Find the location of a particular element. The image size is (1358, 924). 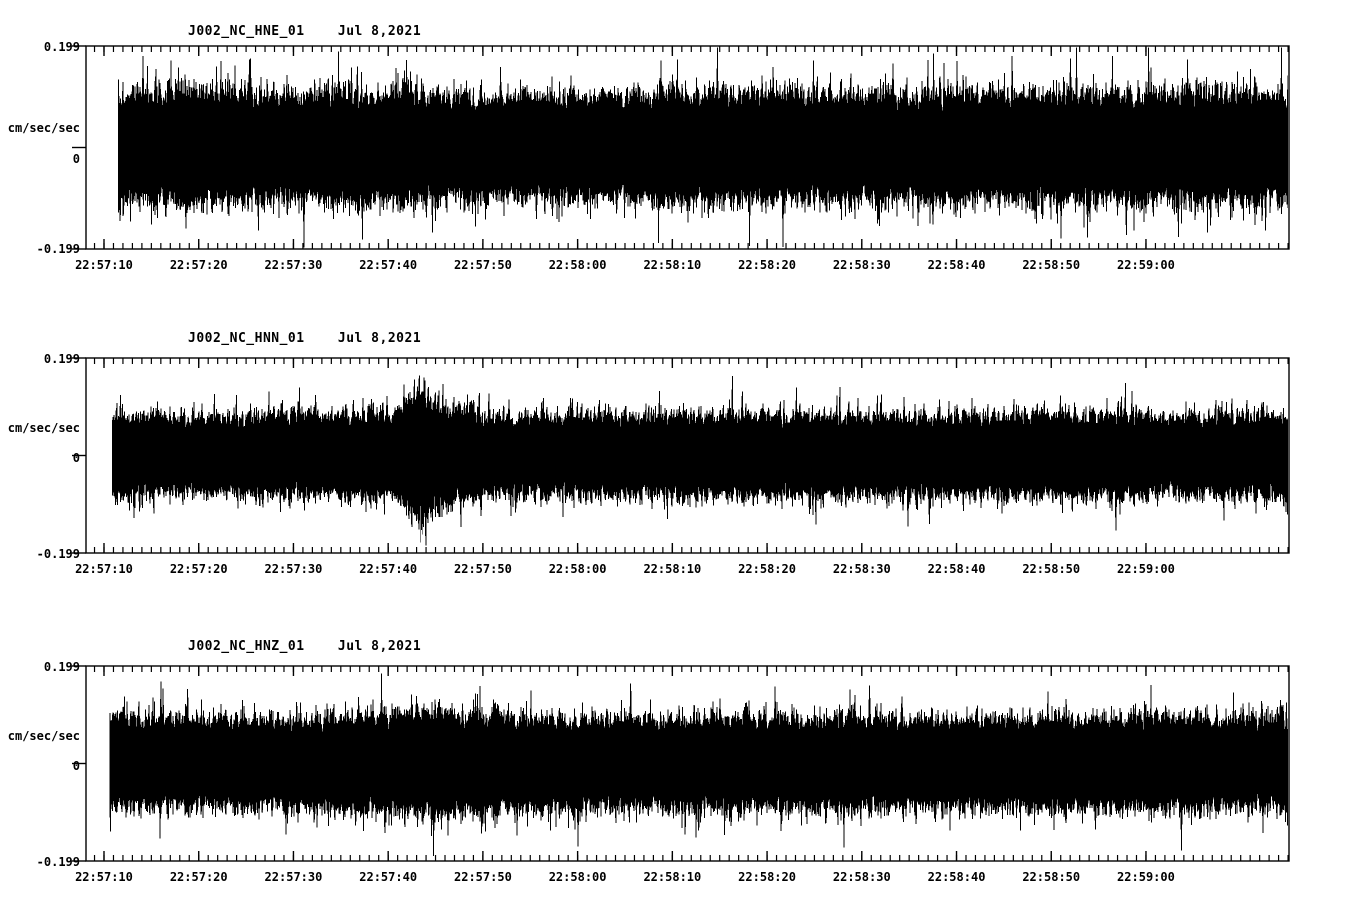

y-tick-label-hnz-min: -0.199 is located at coordinates (58, 862).